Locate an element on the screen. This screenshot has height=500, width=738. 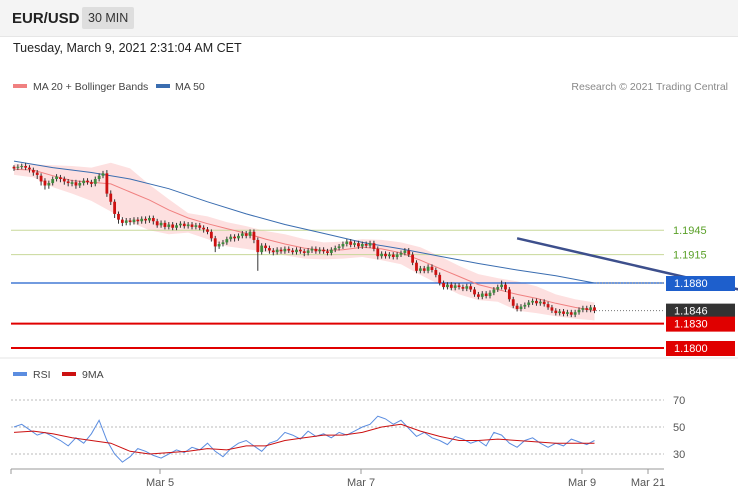
legend-ma20-label: MA 20 + Bollinger Bands is located at coordinates (90, 87).